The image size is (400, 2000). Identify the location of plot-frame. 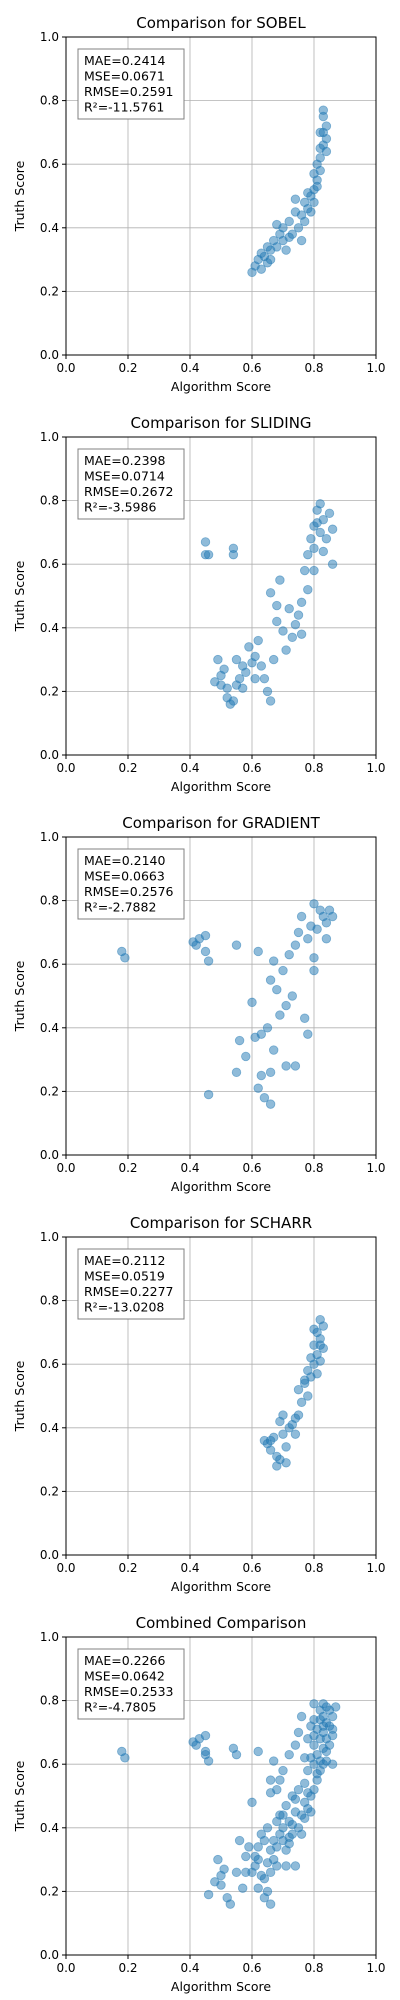
(221, 596).